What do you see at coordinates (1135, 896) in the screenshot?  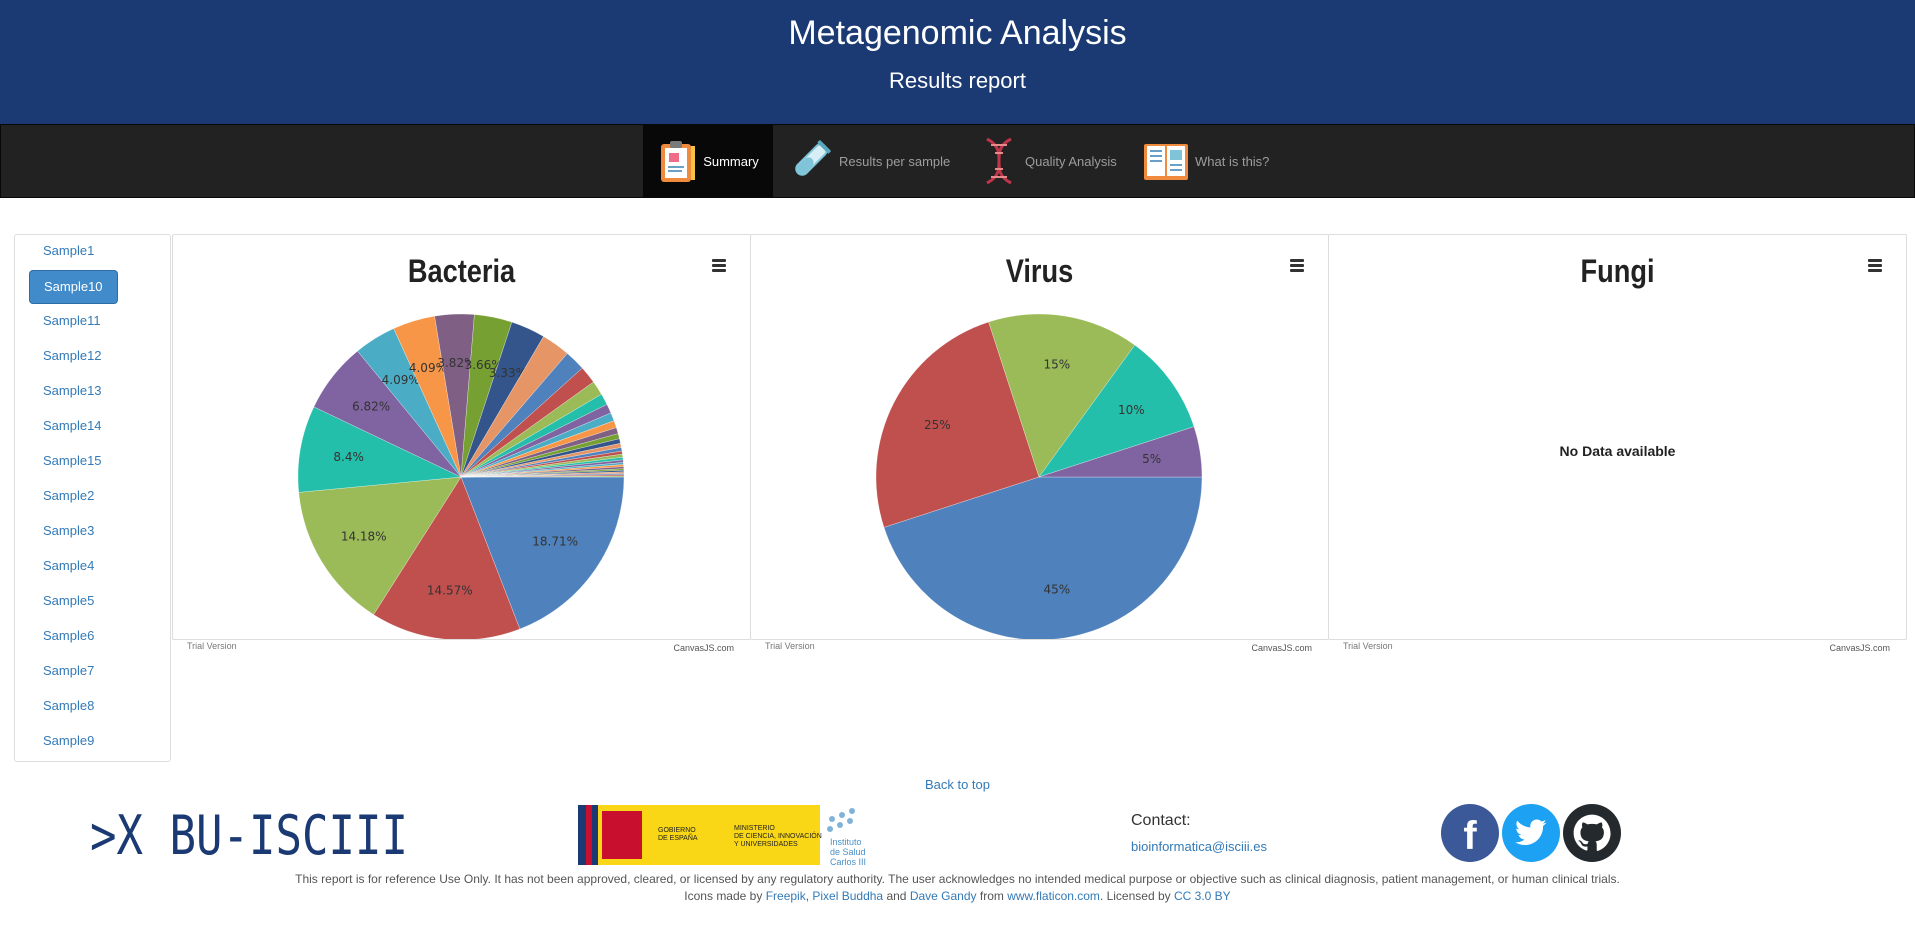 I see `credit-licensed: . Licensed by` at bounding box center [1135, 896].